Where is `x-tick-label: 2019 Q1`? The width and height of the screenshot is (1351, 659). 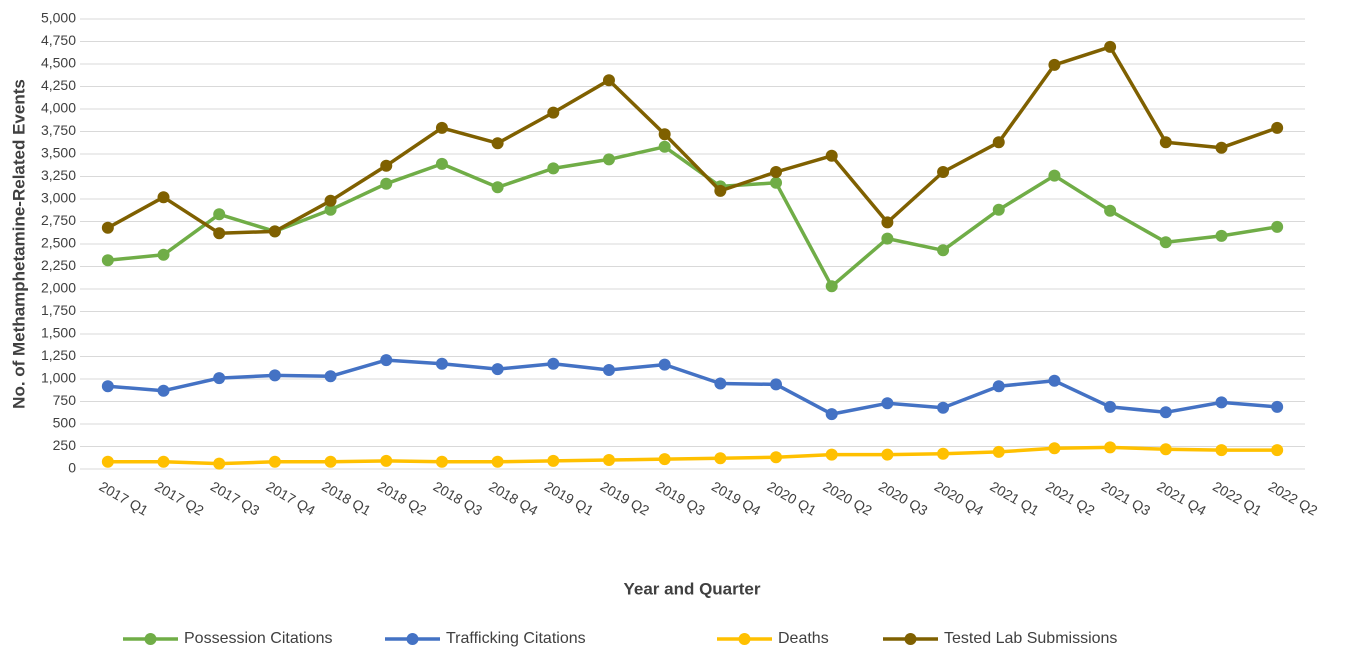
x-tick-label: 2019 Q1 is located at coordinates (569, 498).